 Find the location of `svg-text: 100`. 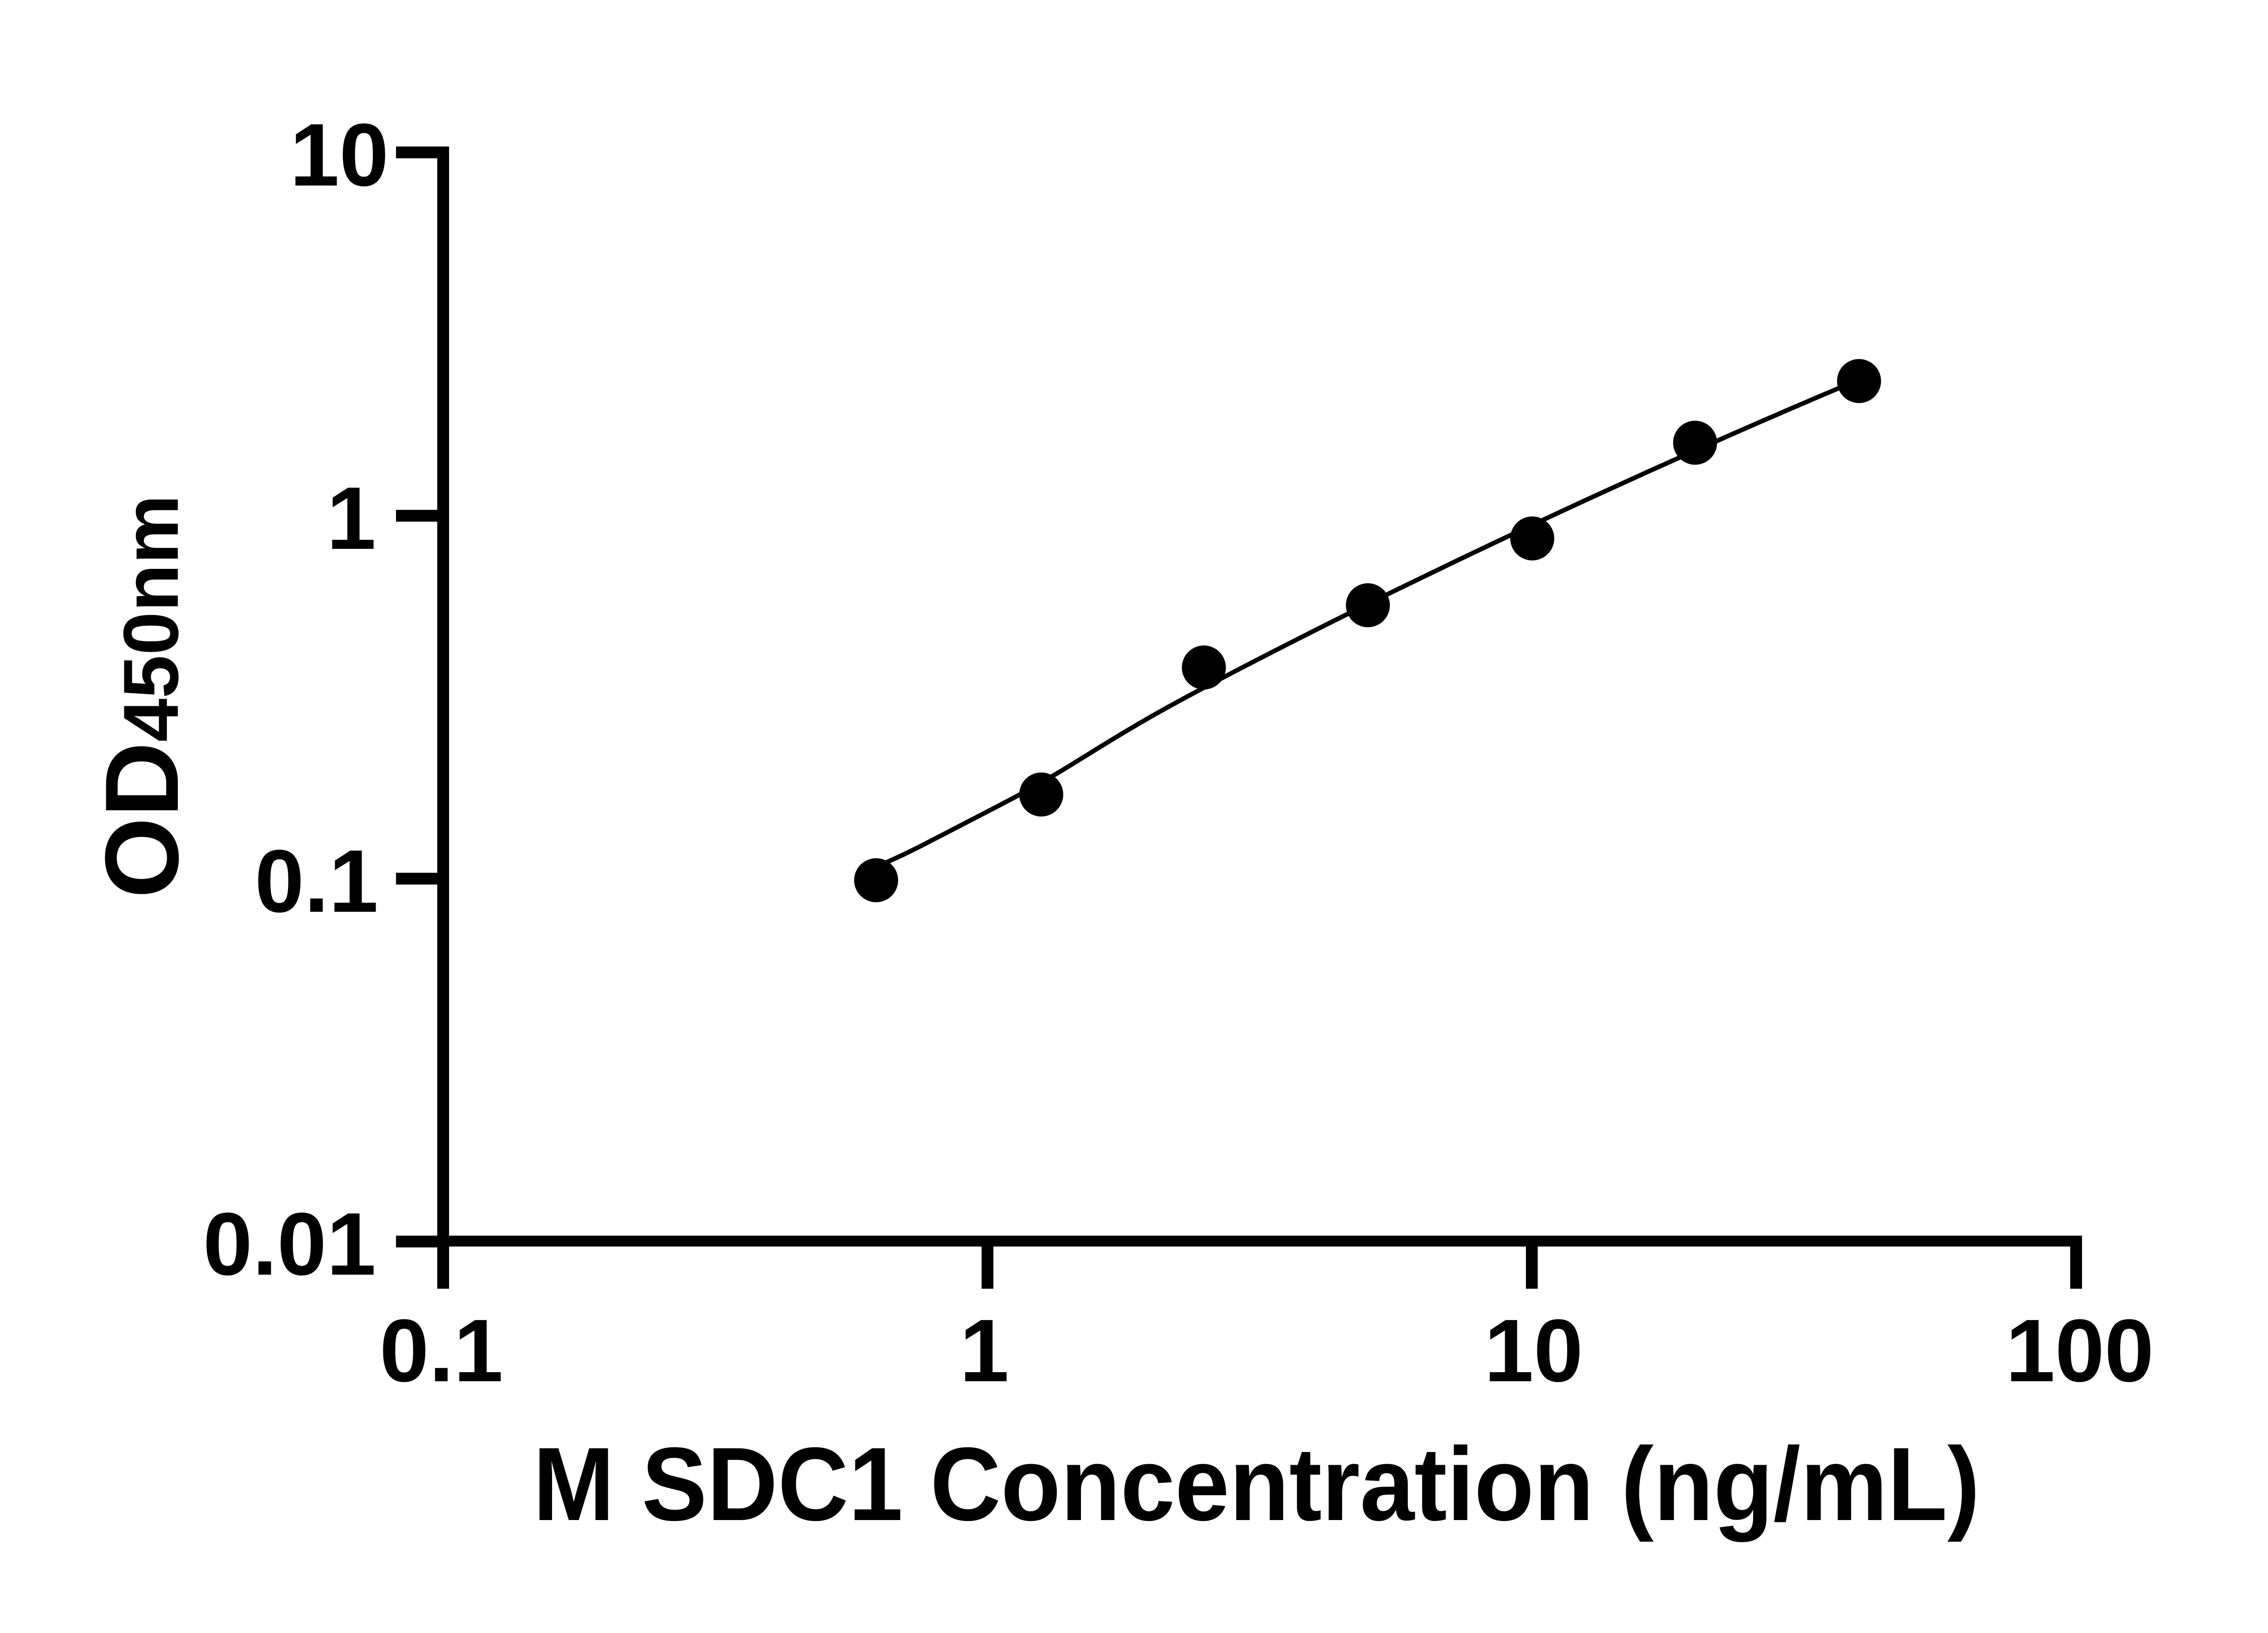

svg-text: 100 is located at coordinates (2079, 1350).